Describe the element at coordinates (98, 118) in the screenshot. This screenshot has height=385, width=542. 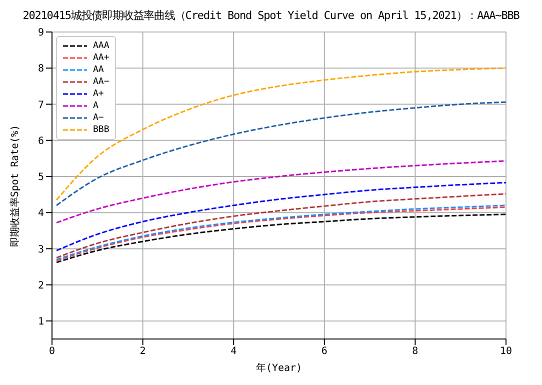
I see `legend-label: A−` at that location.